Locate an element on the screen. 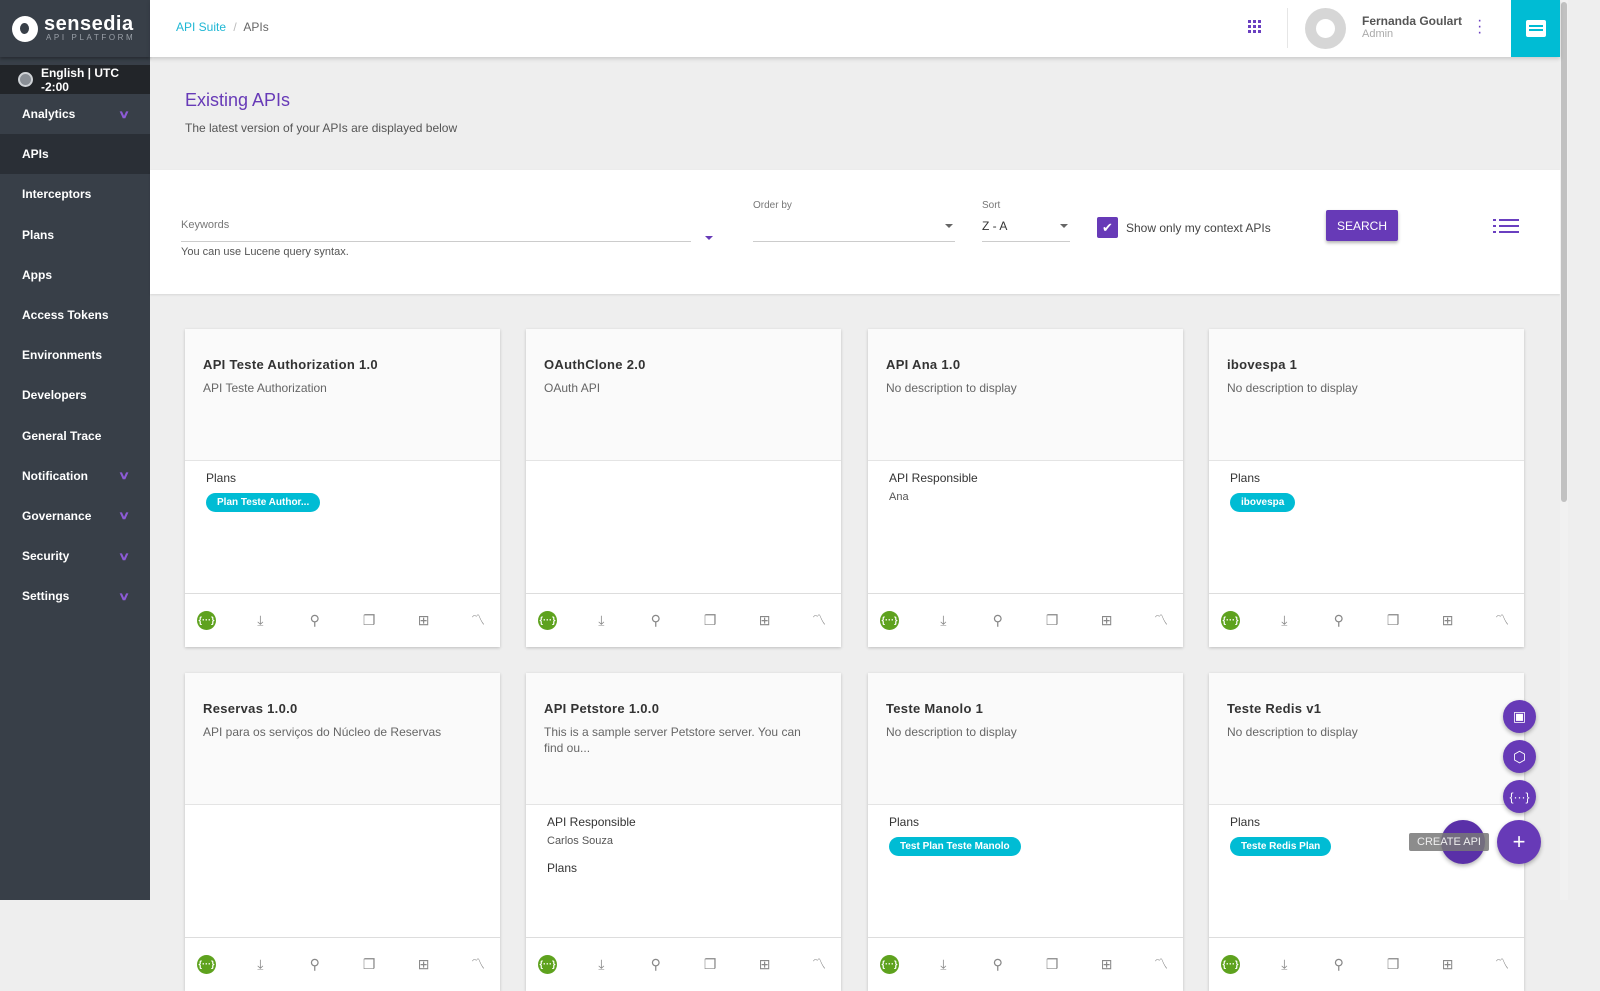 Image resolution: width=1600 pixels, height=991 pixels. scrollbar is located at coordinates (1564, 450).